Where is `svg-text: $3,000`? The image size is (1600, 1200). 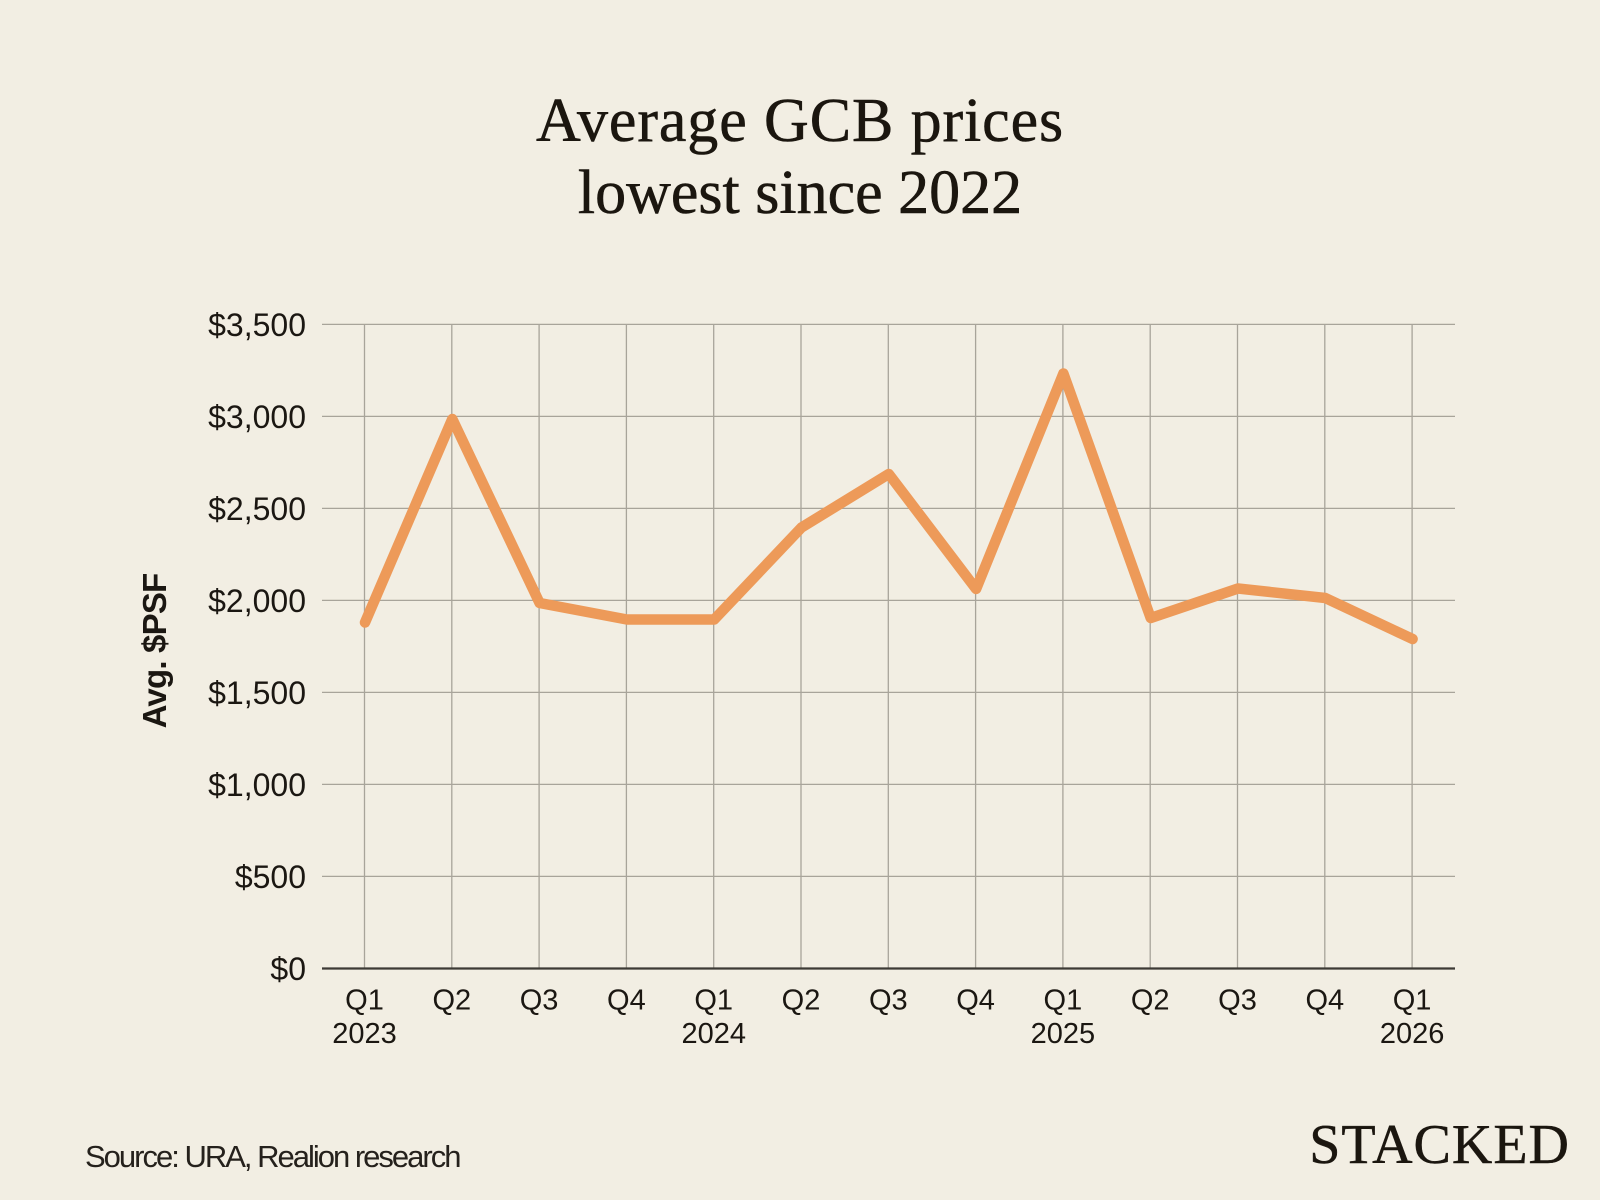 svg-text: $3,000 is located at coordinates (257, 417).